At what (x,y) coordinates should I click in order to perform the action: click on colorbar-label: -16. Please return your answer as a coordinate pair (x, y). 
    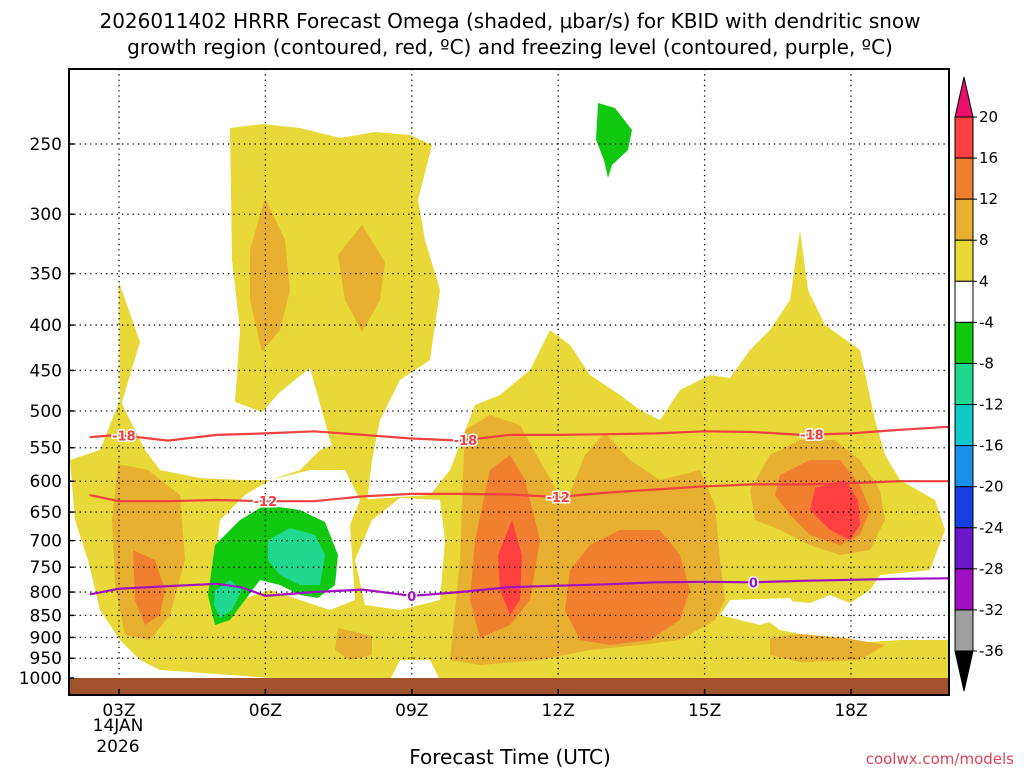
    Looking at the image, I should click on (991, 446).